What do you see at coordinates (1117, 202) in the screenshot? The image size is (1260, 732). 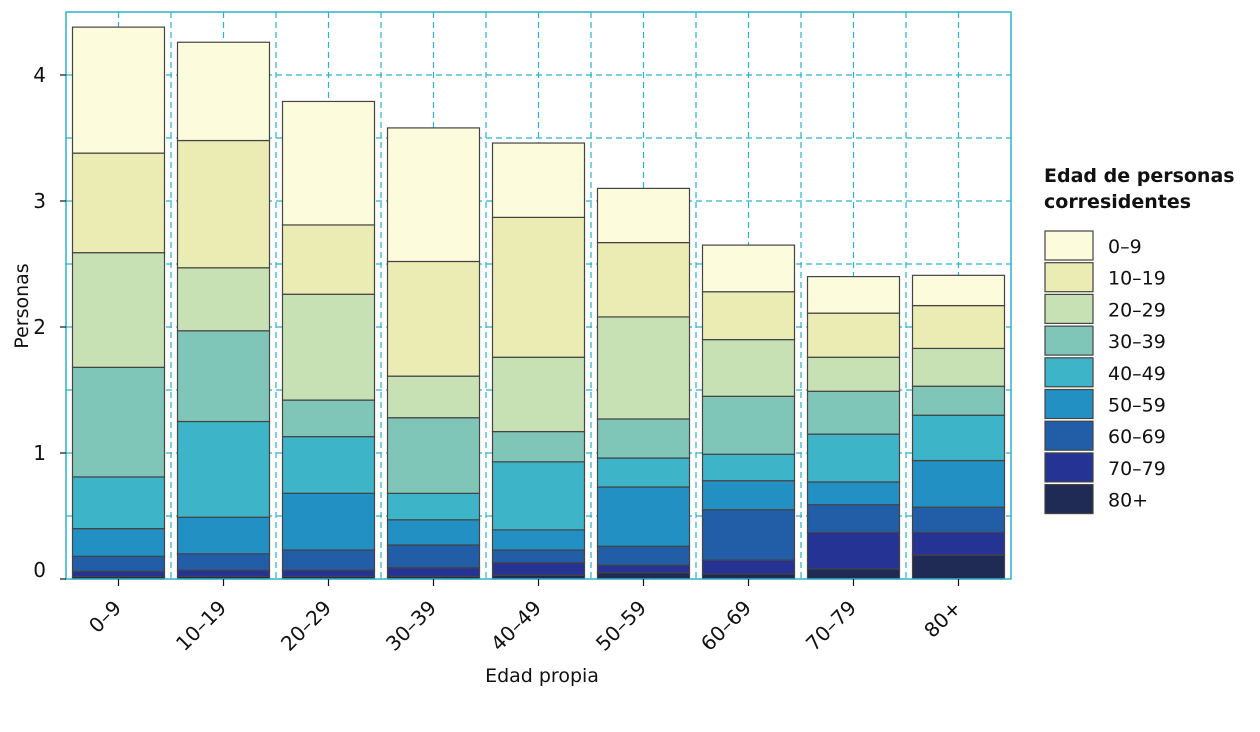 I see `legend-title-line-2: corresidentes` at bounding box center [1117, 202].